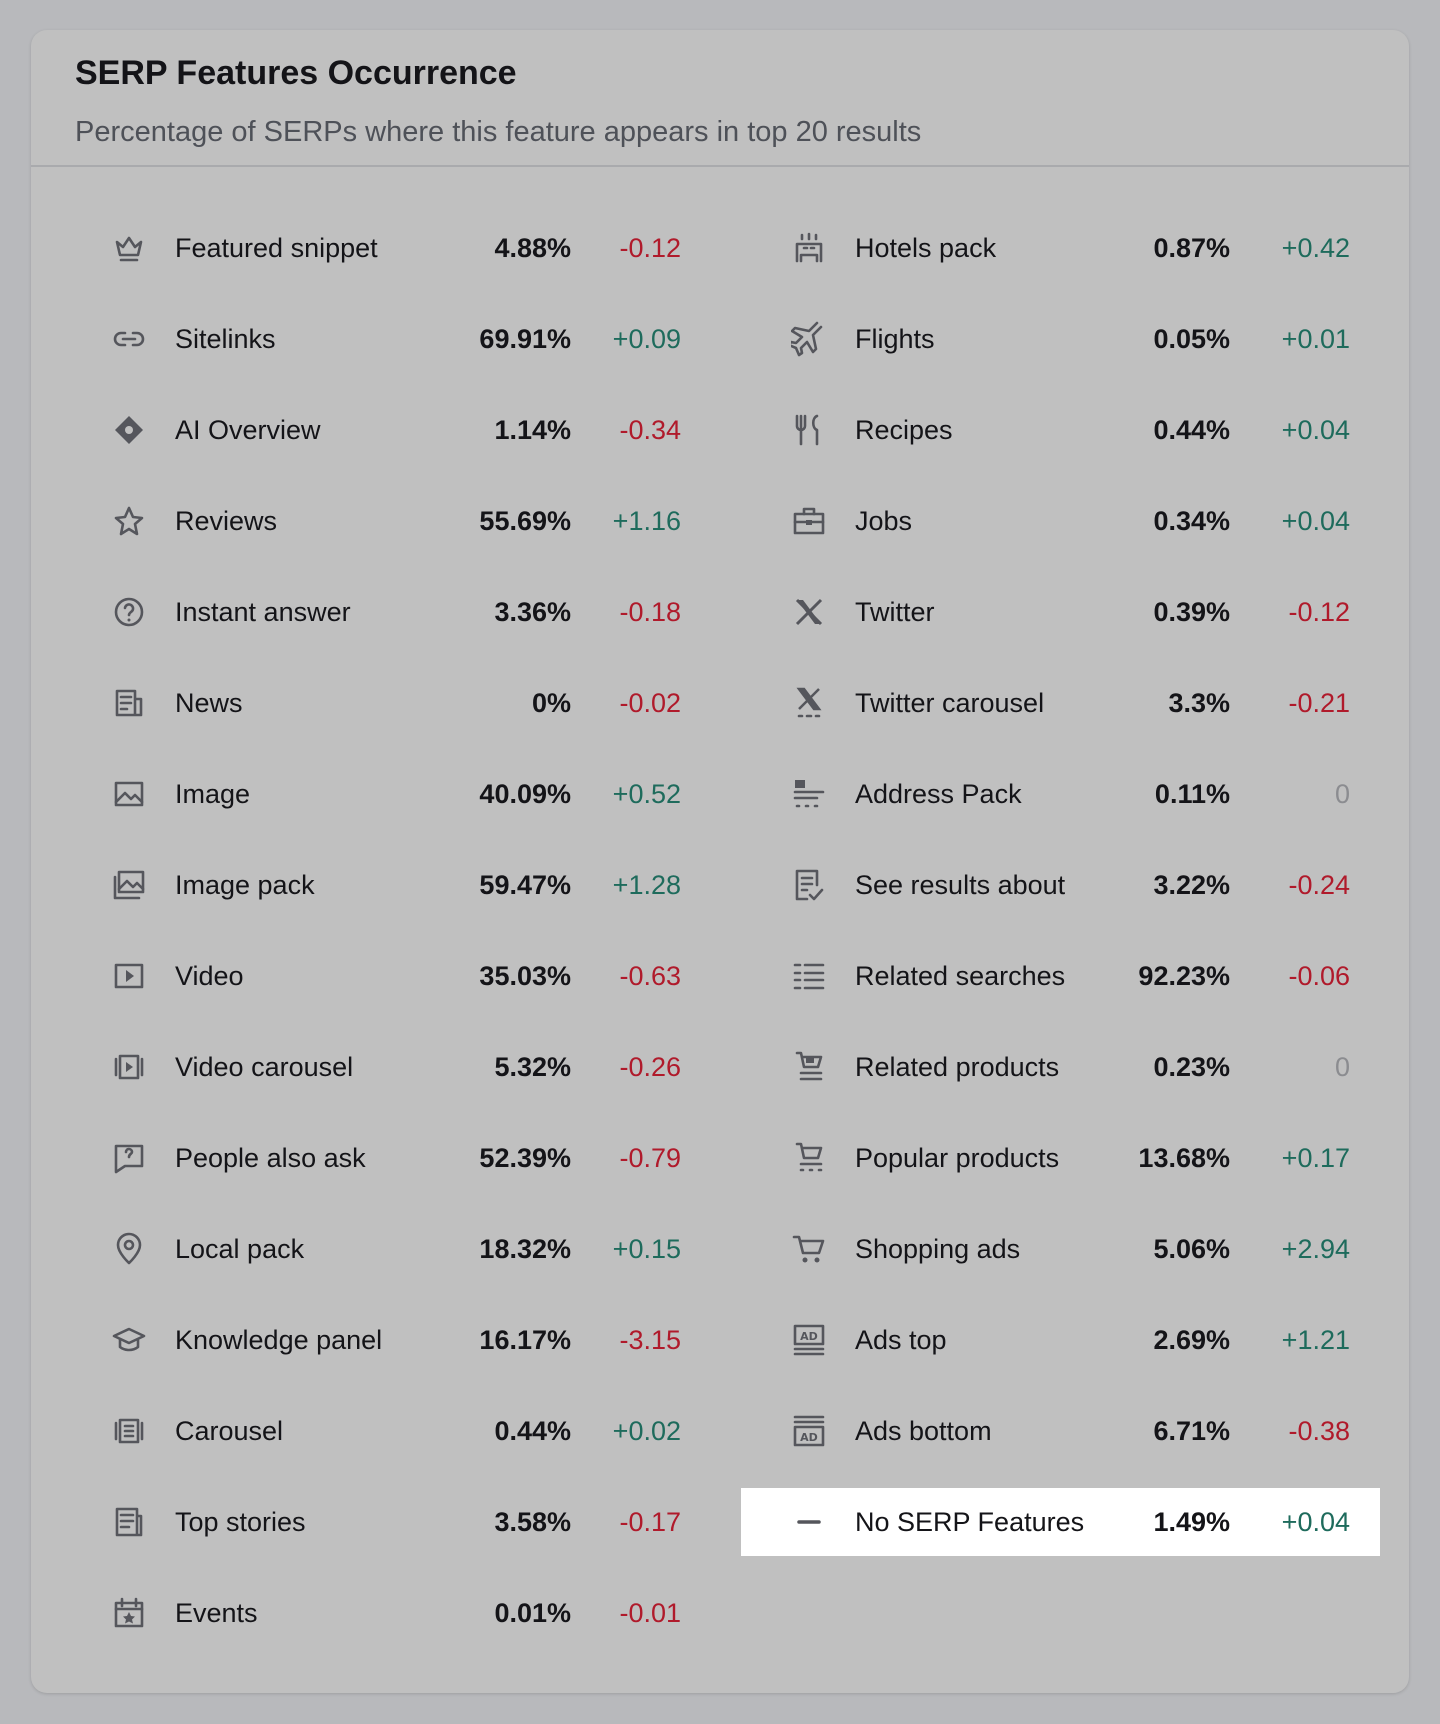 The height and width of the screenshot is (1724, 1440). I want to click on feature-label: AI Overview, so click(248, 429).